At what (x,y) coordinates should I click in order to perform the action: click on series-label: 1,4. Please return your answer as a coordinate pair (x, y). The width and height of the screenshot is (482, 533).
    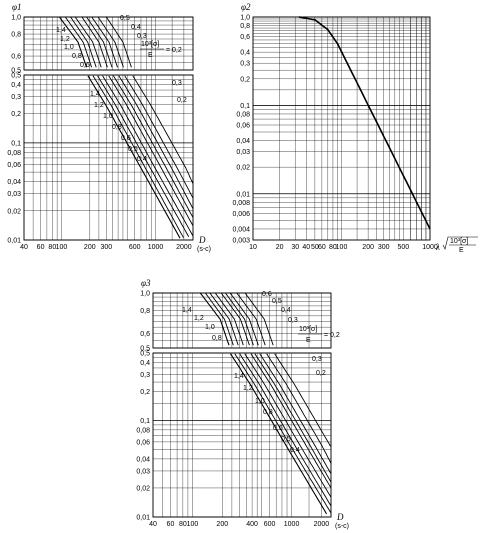
    Looking at the image, I should click on (95, 94).